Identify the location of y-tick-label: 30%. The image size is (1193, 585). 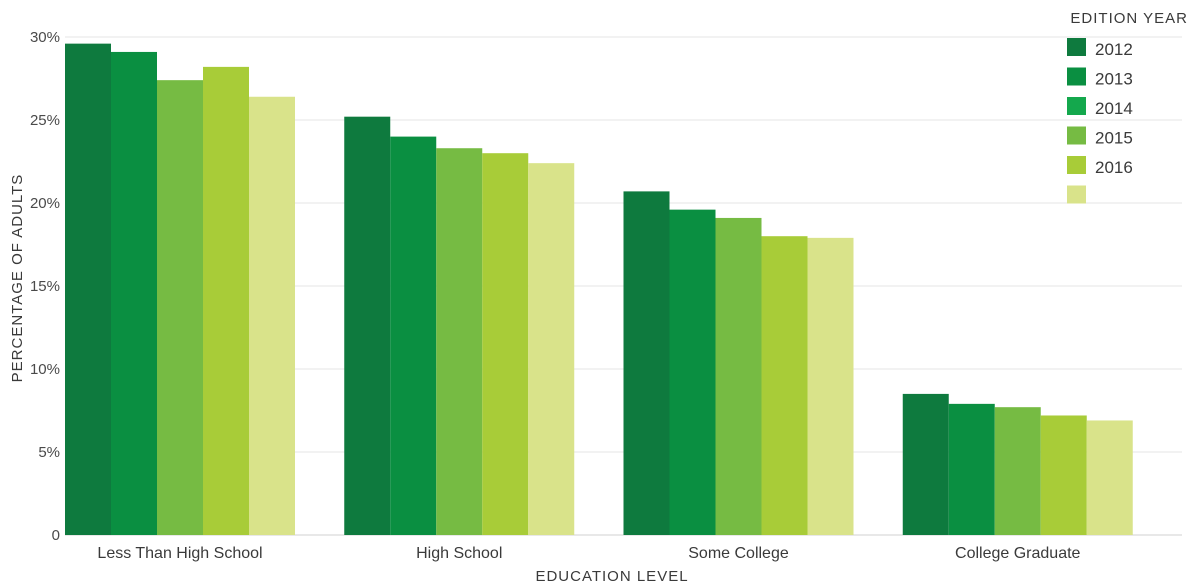
(45, 37).